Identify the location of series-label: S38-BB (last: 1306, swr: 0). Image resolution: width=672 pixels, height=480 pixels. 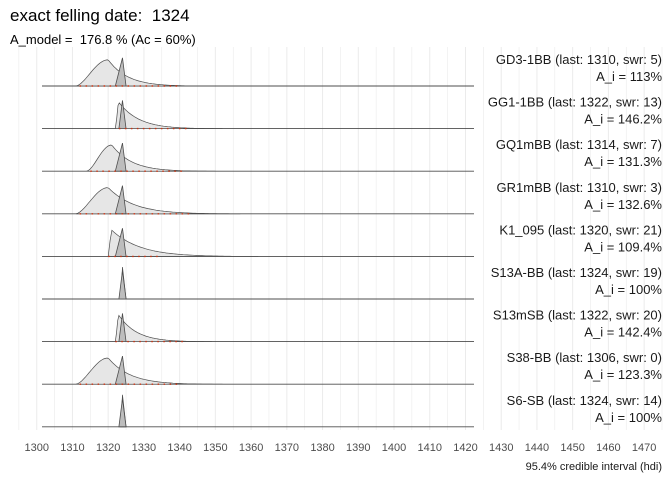
(584, 357).